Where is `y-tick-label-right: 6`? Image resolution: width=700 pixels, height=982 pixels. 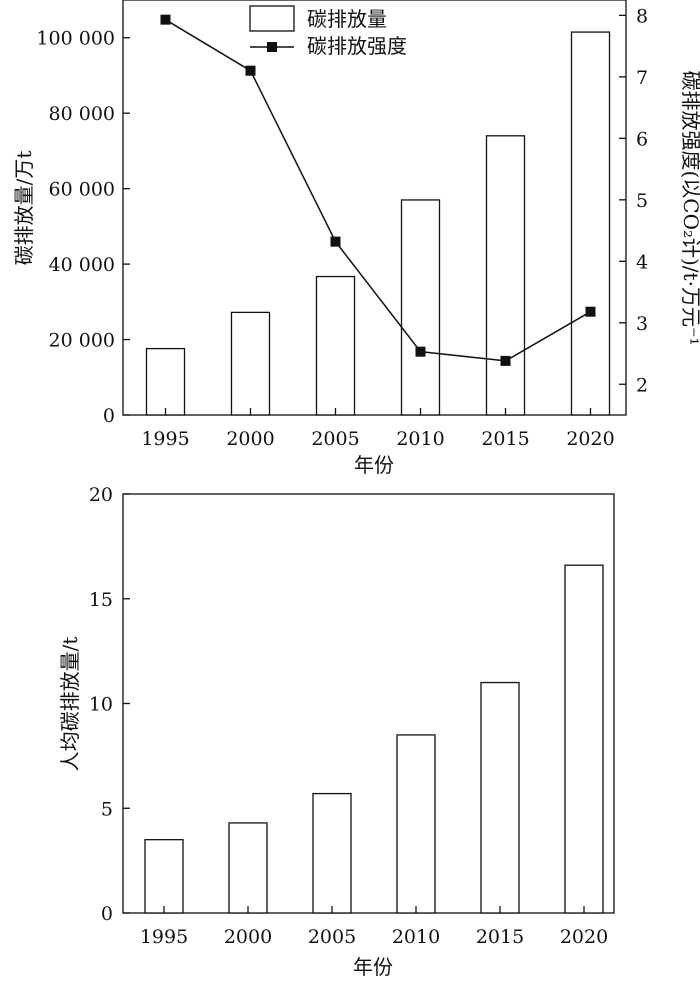
y-tick-label-right: 6 is located at coordinates (642, 139).